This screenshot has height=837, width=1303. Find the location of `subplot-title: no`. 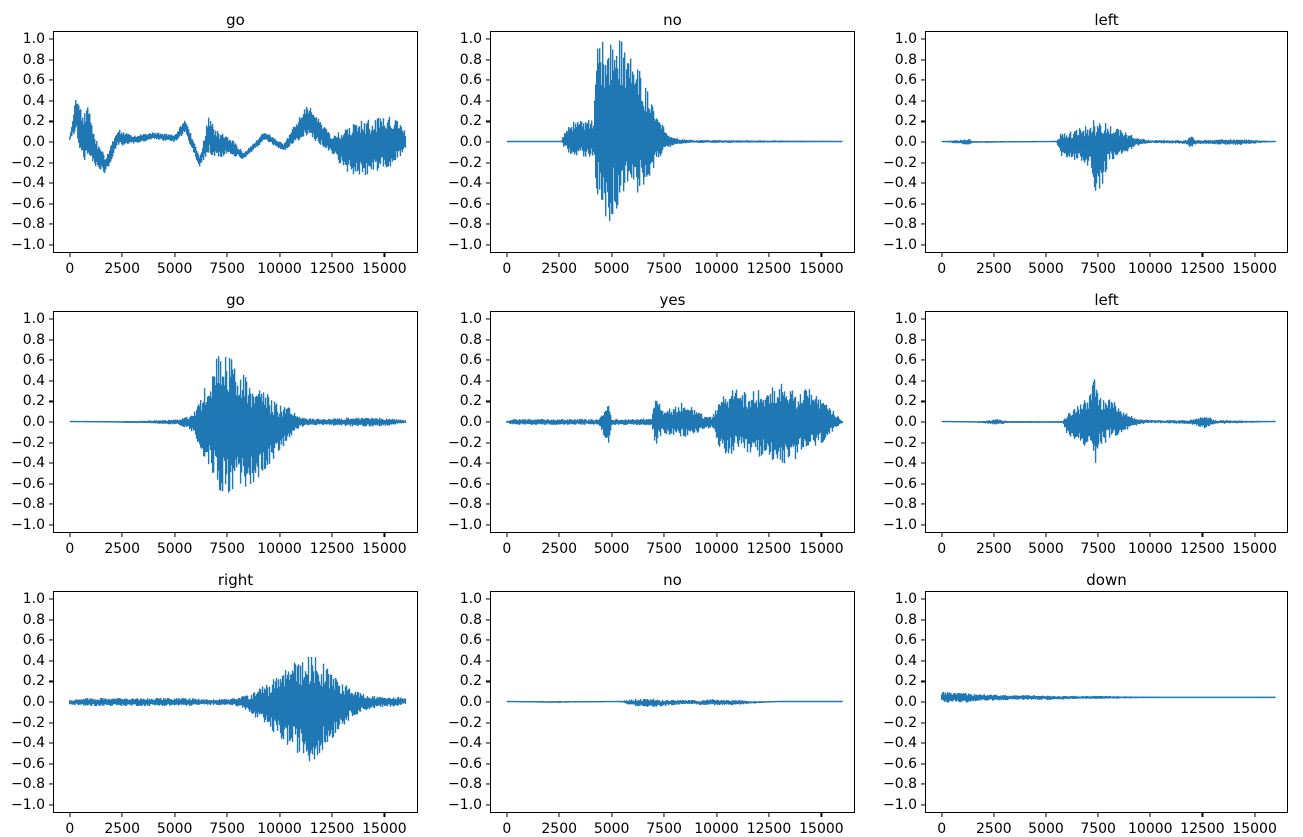

subplot-title: no is located at coordinates (672, 20).